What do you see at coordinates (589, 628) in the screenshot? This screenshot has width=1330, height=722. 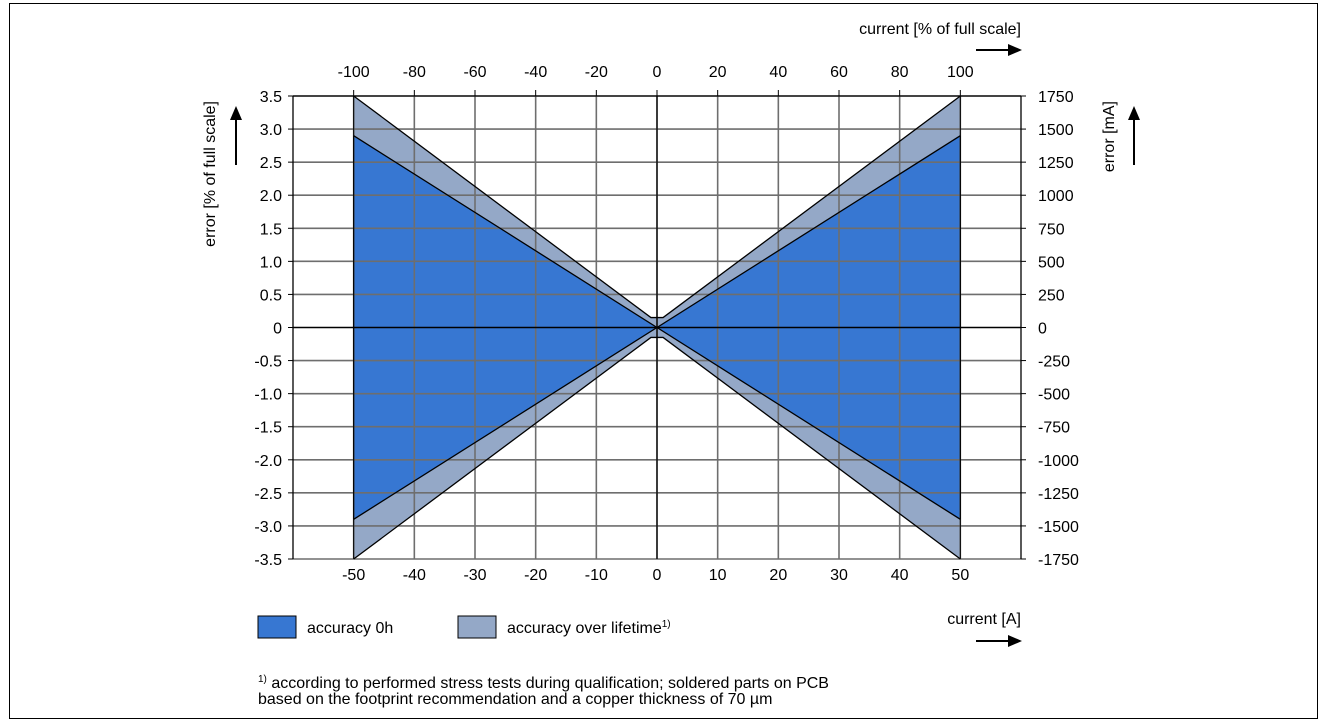 I see `legend-label-accuracy-over-lifetime: accuracy over lifetime1)` at bounding box center [589, 628].